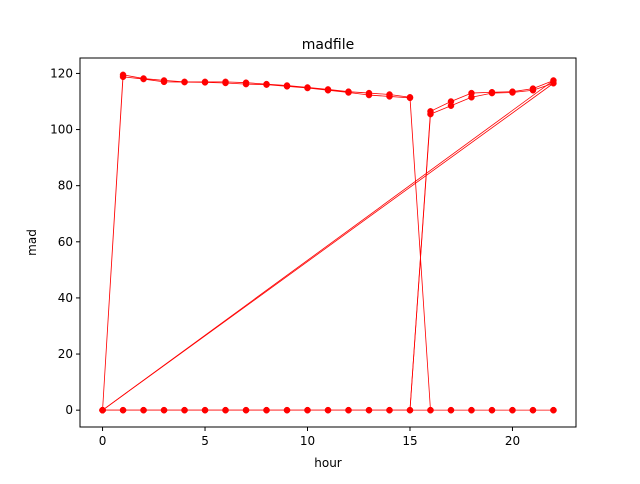  I want to click on y-tick-label: 40, so click(65, 298).